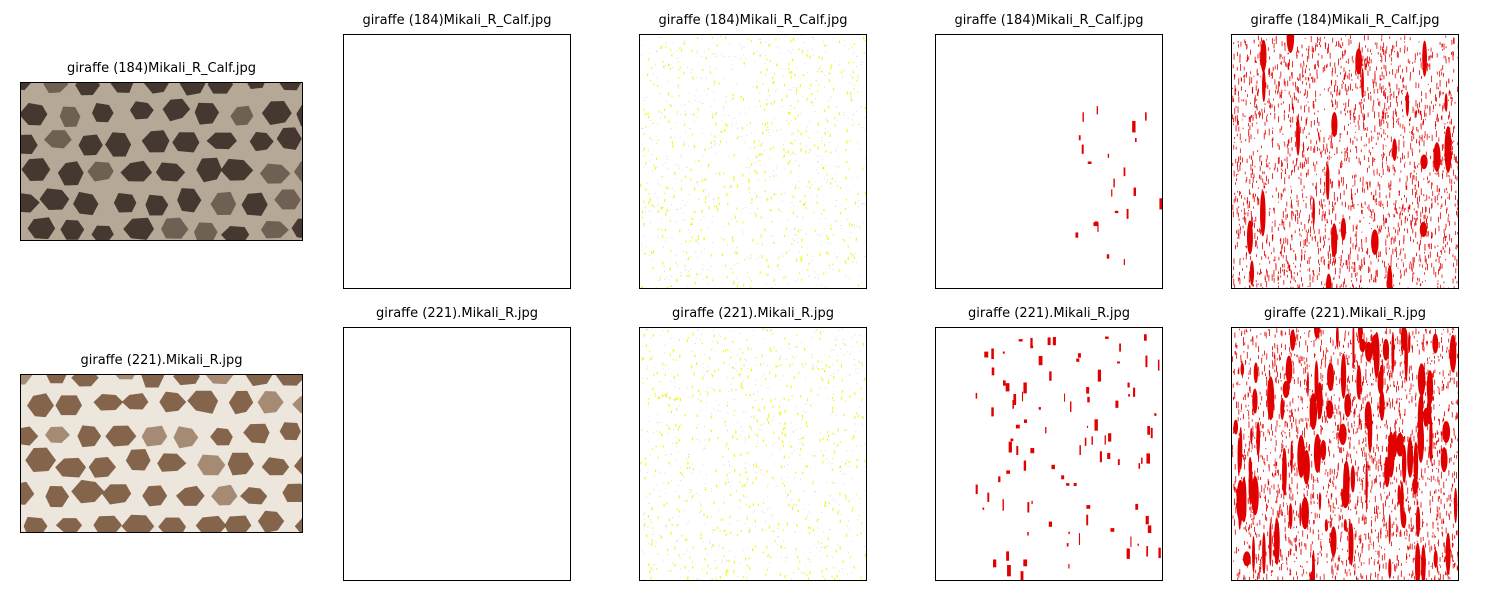  I want to click on dense-mask-panel-r1, so click(1345, 161).